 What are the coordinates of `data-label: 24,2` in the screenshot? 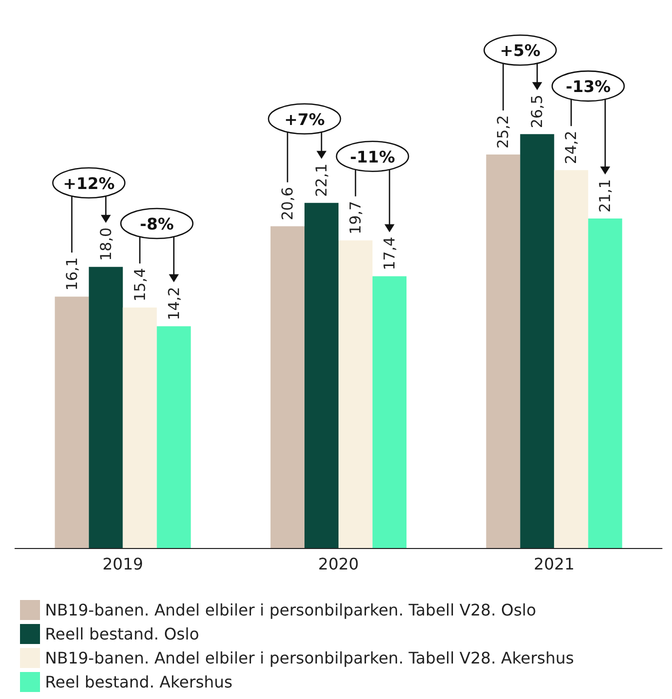 It's located at (571, 147).